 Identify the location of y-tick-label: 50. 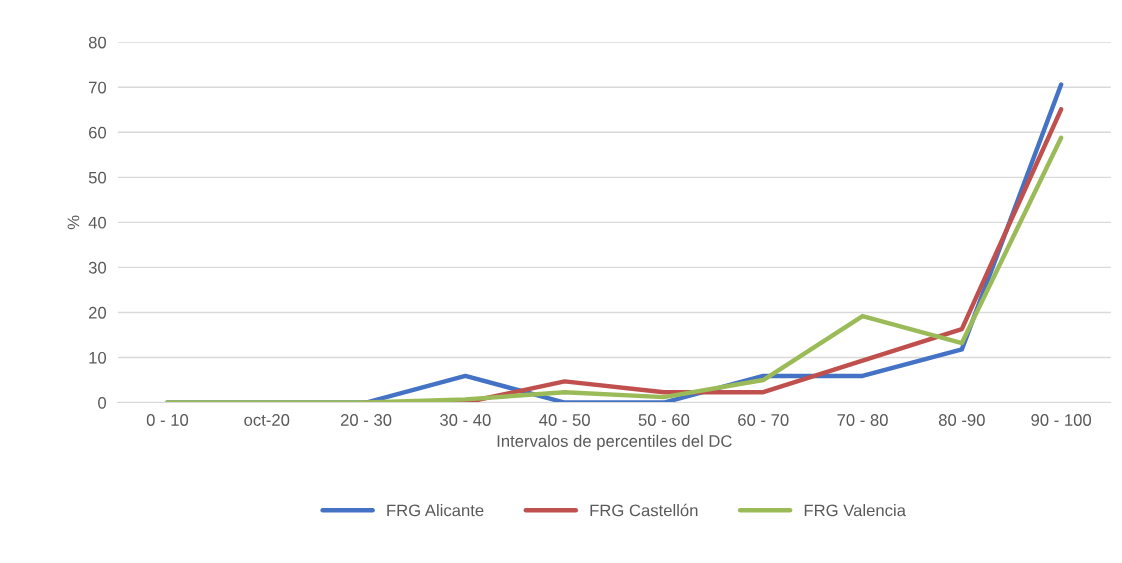
(97, 177).